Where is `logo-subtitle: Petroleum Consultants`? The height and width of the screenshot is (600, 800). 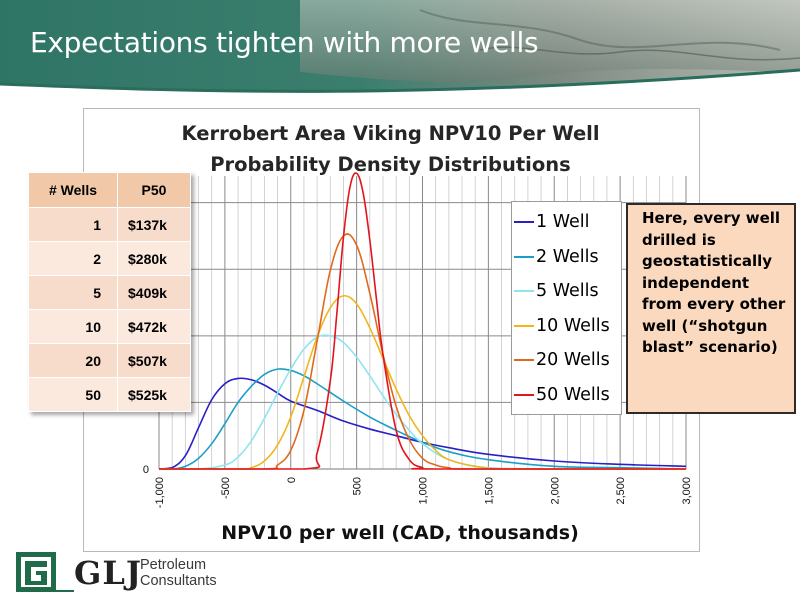 logo-subtitle: Petroleum Consultants is located at coordinates (178, 573).